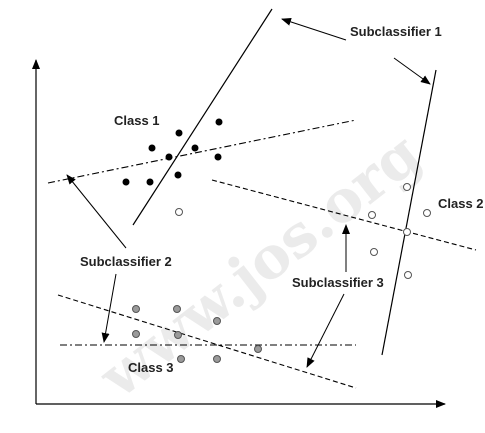  I want to click on subclassifier-3-line-bottom, so click(207, 341).